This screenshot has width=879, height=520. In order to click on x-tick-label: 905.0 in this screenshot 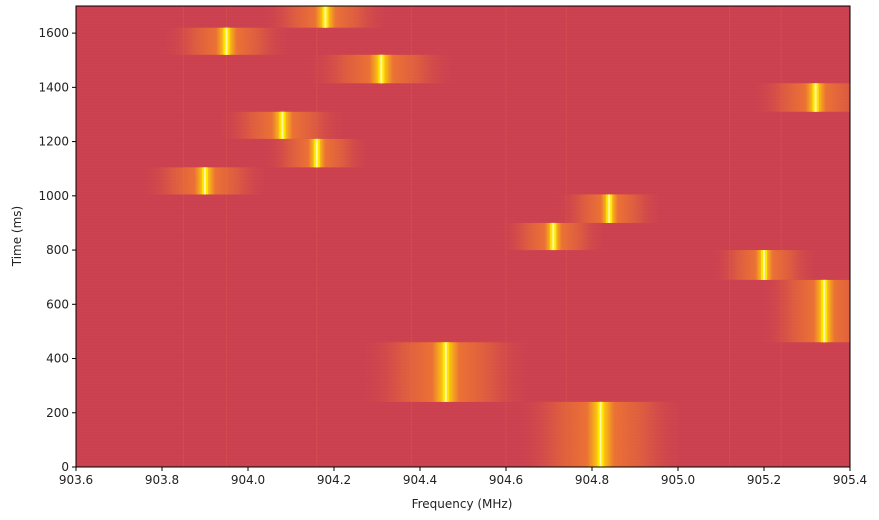, I will do `click(678, 480)`.